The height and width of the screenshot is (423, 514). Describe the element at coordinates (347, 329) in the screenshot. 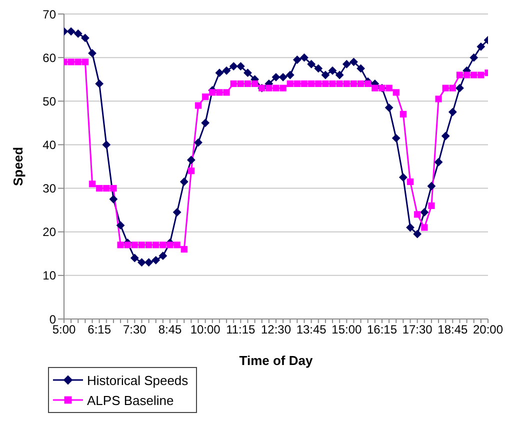

I see `x-tick-label: 15:00` at that location.